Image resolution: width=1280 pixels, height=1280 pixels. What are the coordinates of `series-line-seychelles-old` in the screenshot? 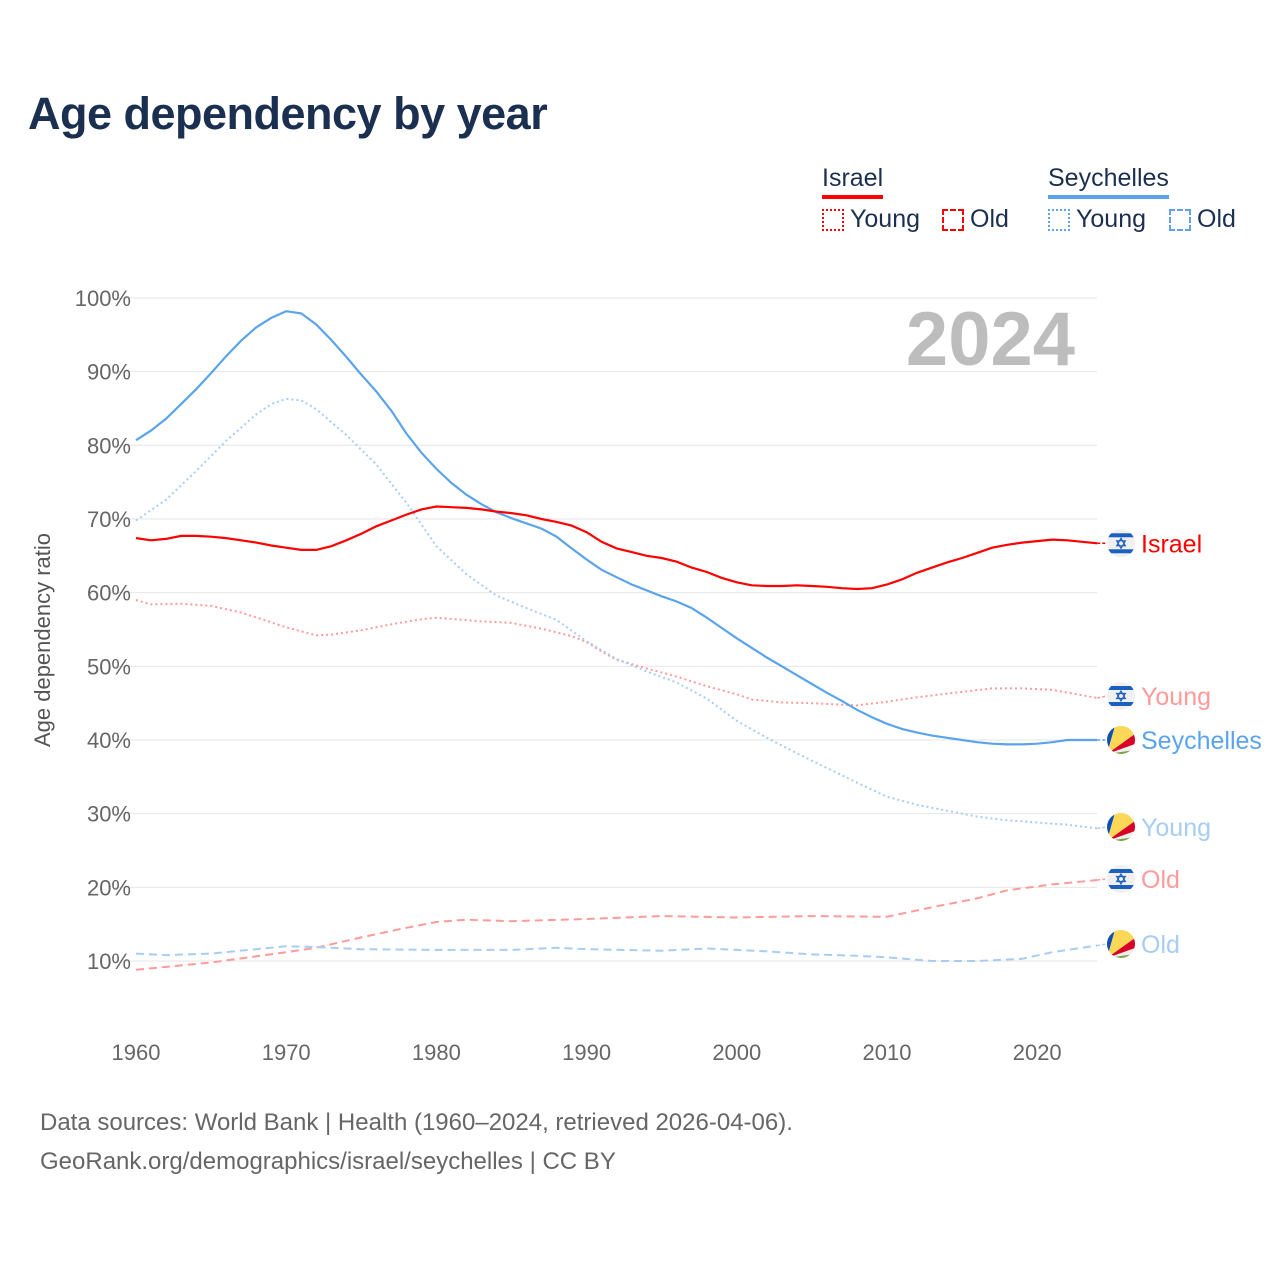 It's located at (616, 953).